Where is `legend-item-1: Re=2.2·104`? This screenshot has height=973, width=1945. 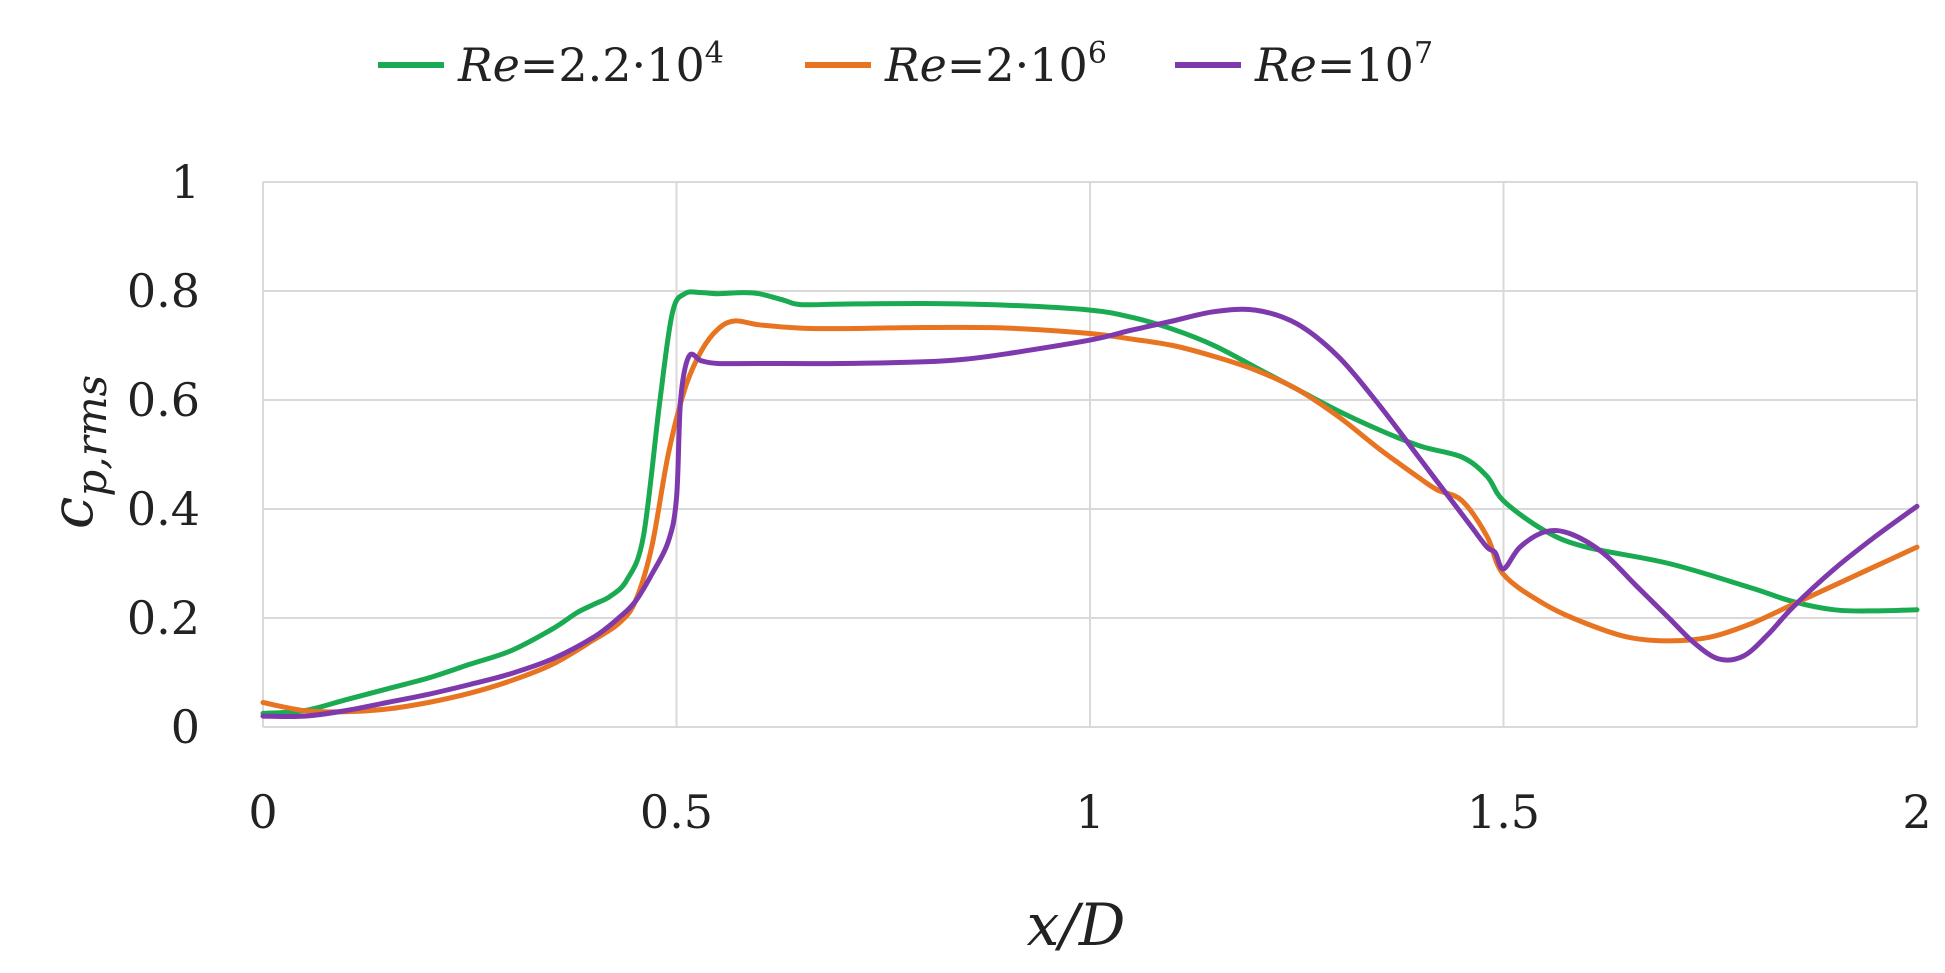
legend-item-1: Re=2.2·104 is located at coordinates (551, 64).